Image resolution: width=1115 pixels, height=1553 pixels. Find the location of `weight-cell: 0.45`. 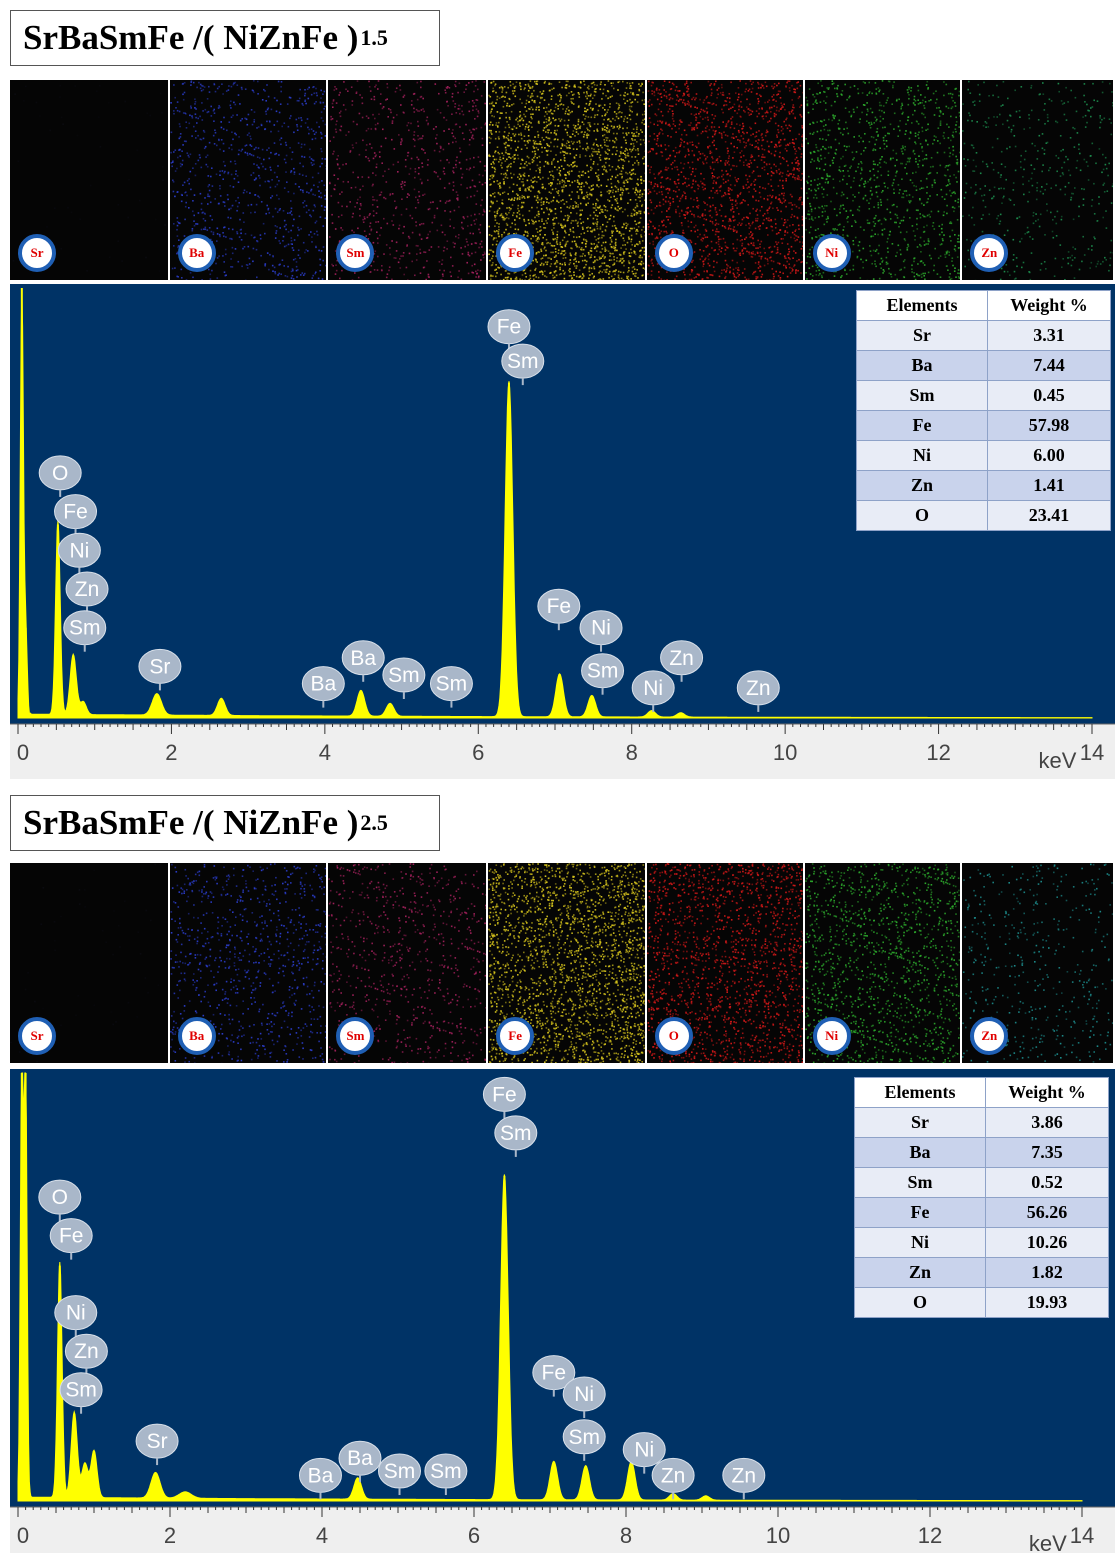

weight-cell: 0.45 is located at coordinates (1049, 395).